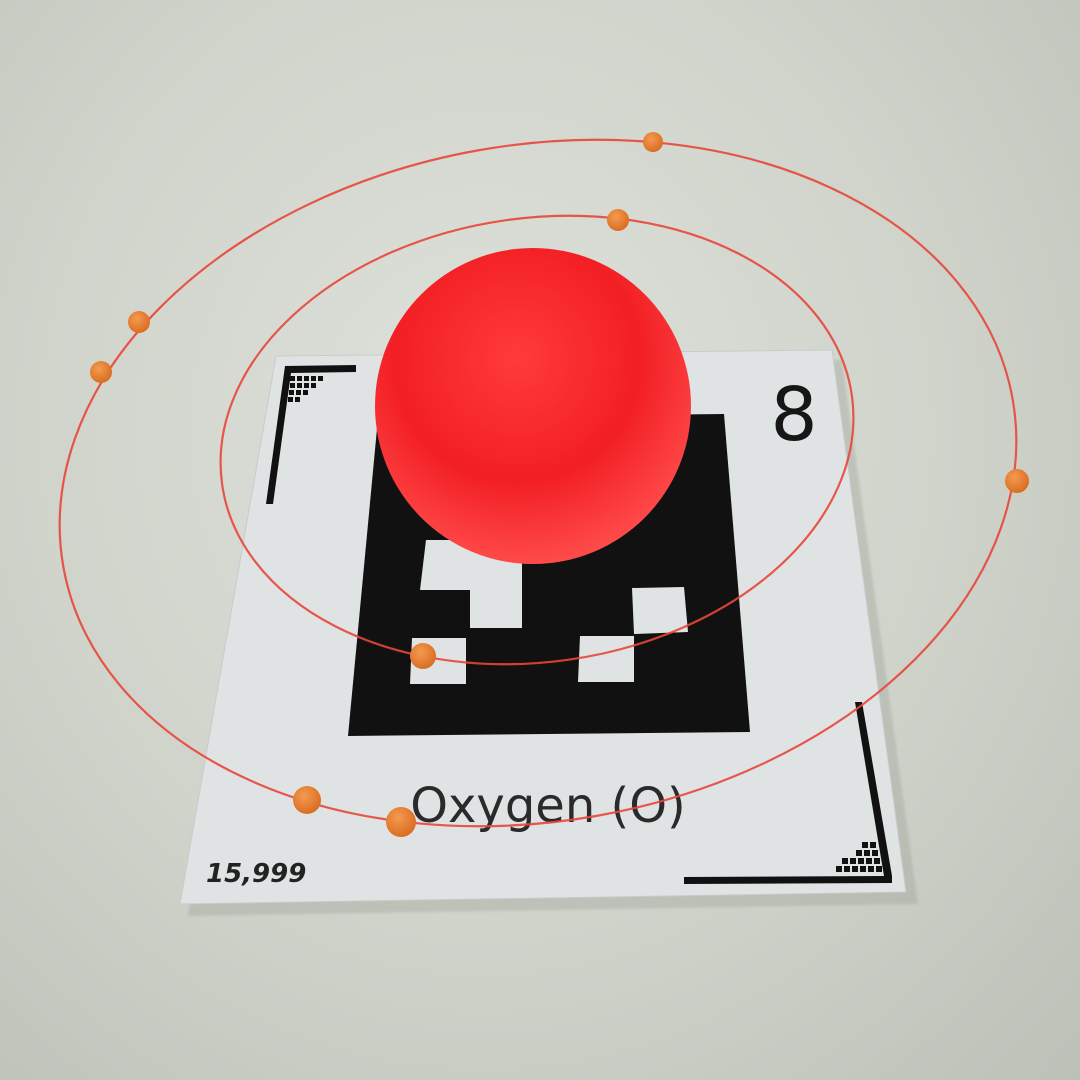 The image size is (1080, 1080). What do you see at coordinates (788, 793) in the screenshot?
I see `corner-mark-bottom-right` at bounding box center [788, 793].